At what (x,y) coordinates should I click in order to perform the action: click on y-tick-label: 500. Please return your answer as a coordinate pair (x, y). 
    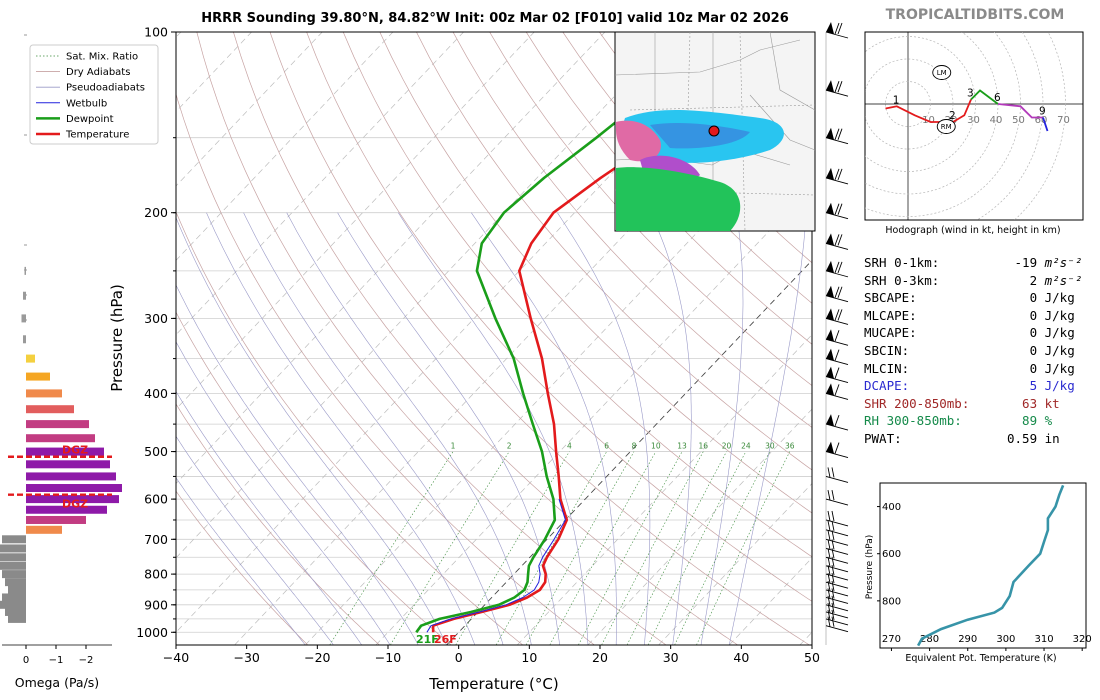
    Looking at the image, I should click on (156, 451).